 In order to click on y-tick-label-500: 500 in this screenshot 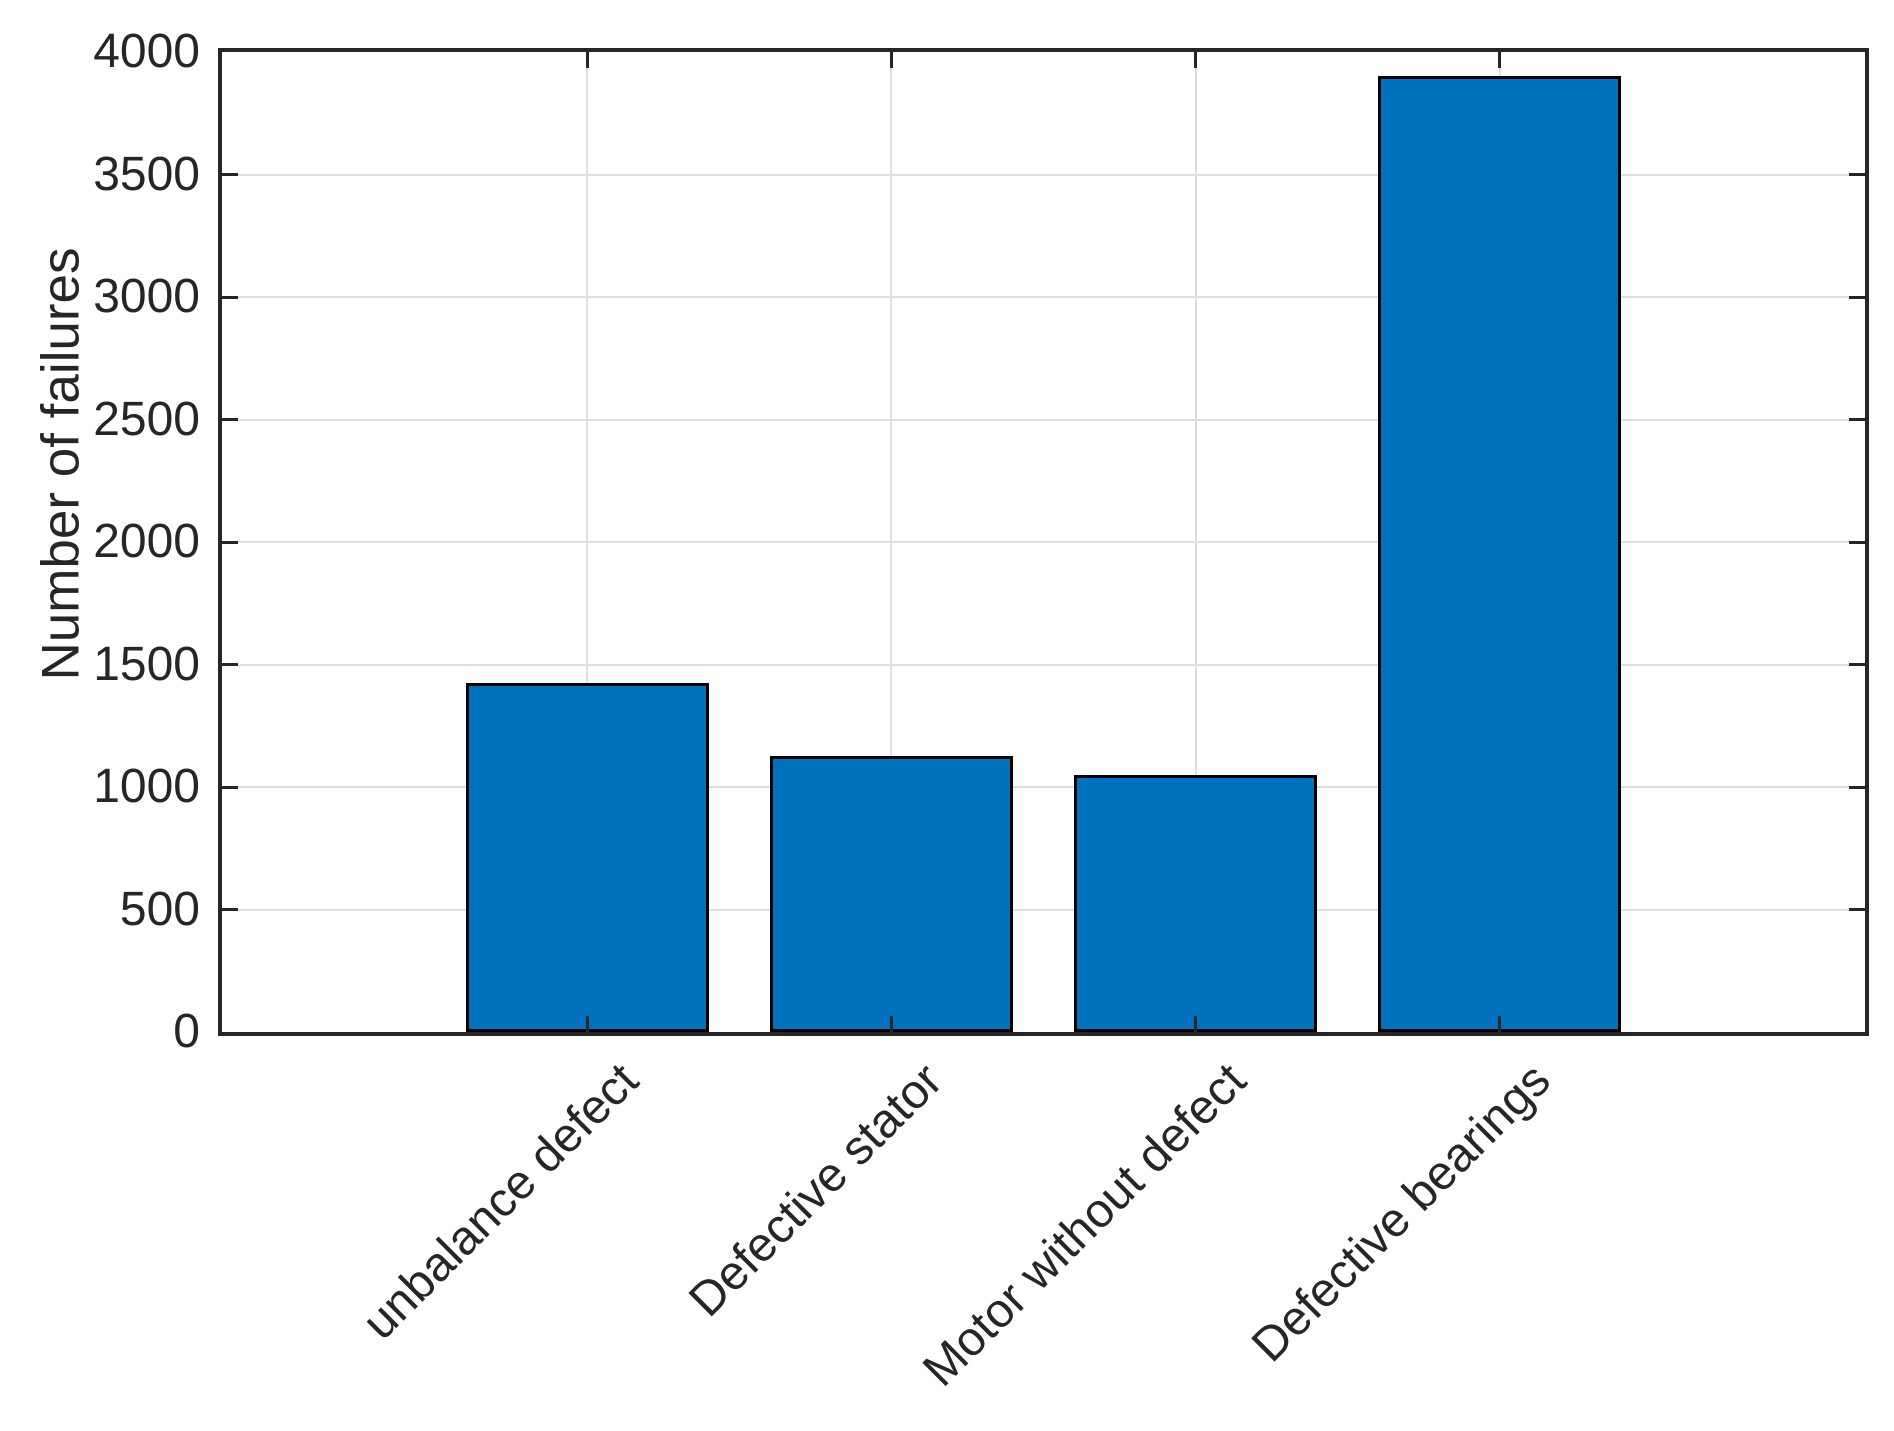, I will do `click(159, 909)`.